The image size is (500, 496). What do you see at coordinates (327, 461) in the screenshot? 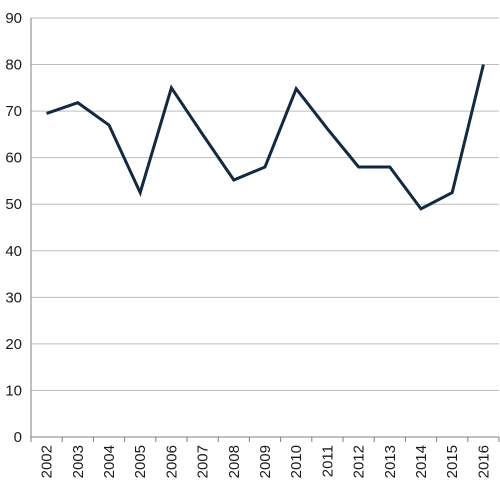
I see `x-tick-label-2011: 2011` at bounding box center [327, 461].